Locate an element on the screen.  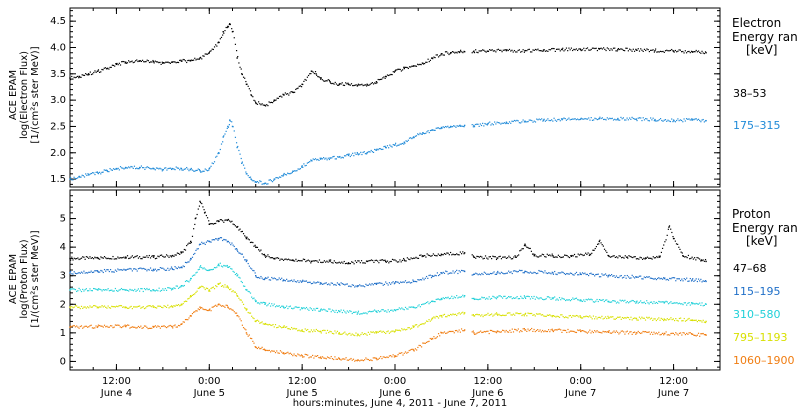
electron-ylabel-line3: [1/(cm²s ster MeV)] is located at coordinates (35, 94).